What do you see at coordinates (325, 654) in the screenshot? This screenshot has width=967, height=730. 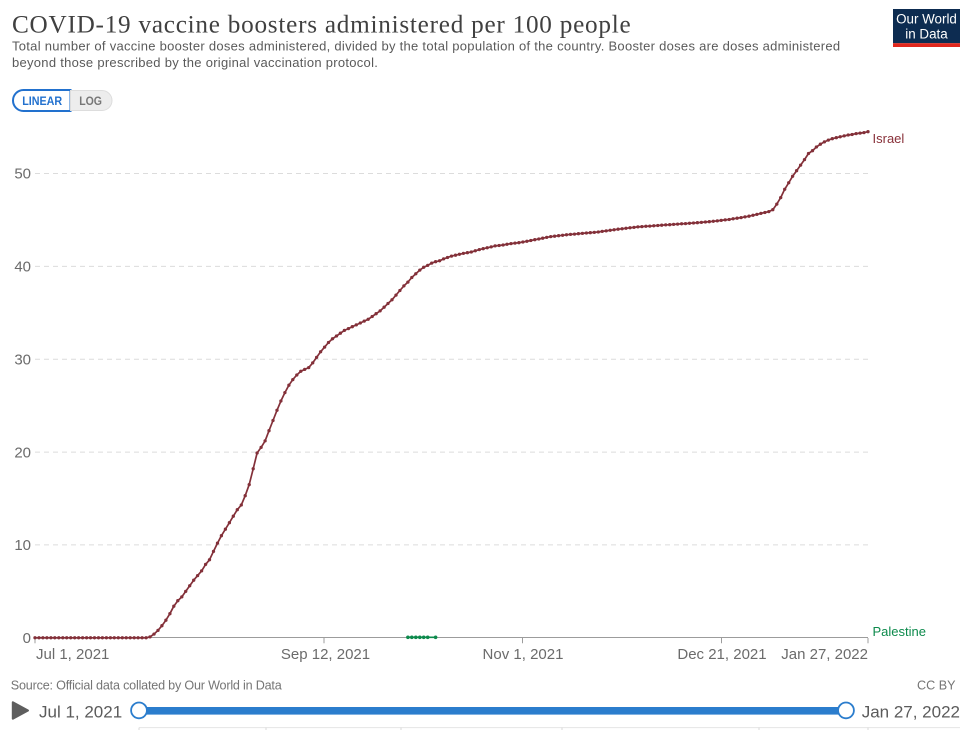 I see `svg-text: Sep 12, 2021` at bounding box center [325, 654].